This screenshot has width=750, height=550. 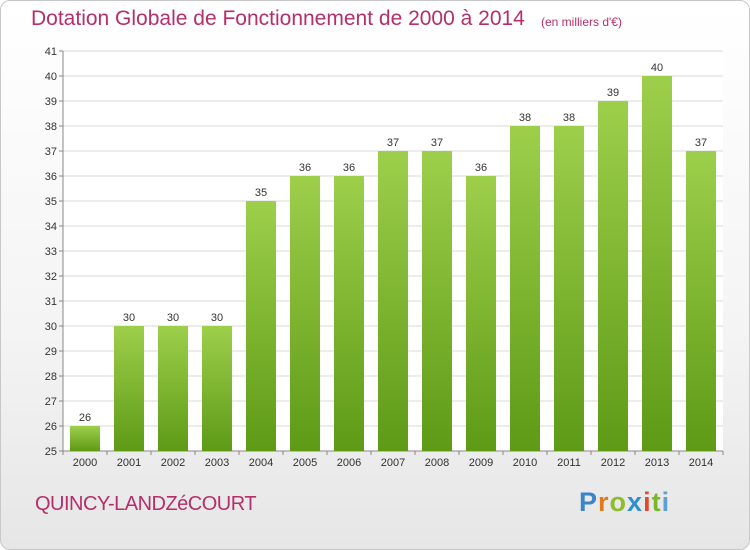 What do you see at coordinates (525, 463) in the screenshot?
I see `x-tick-label: 2010` at bounding box center [525, 463].